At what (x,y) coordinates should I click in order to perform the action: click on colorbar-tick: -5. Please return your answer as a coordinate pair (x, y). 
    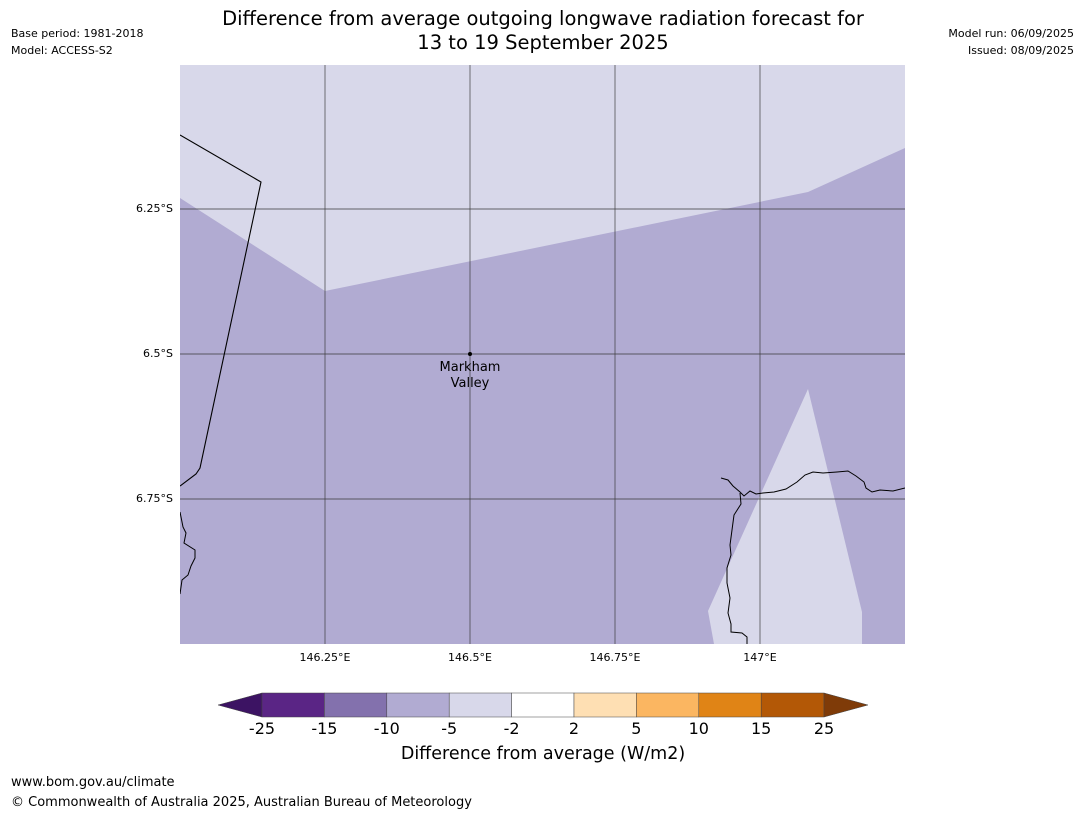
    Looking at the image, I should click on (449, 728).